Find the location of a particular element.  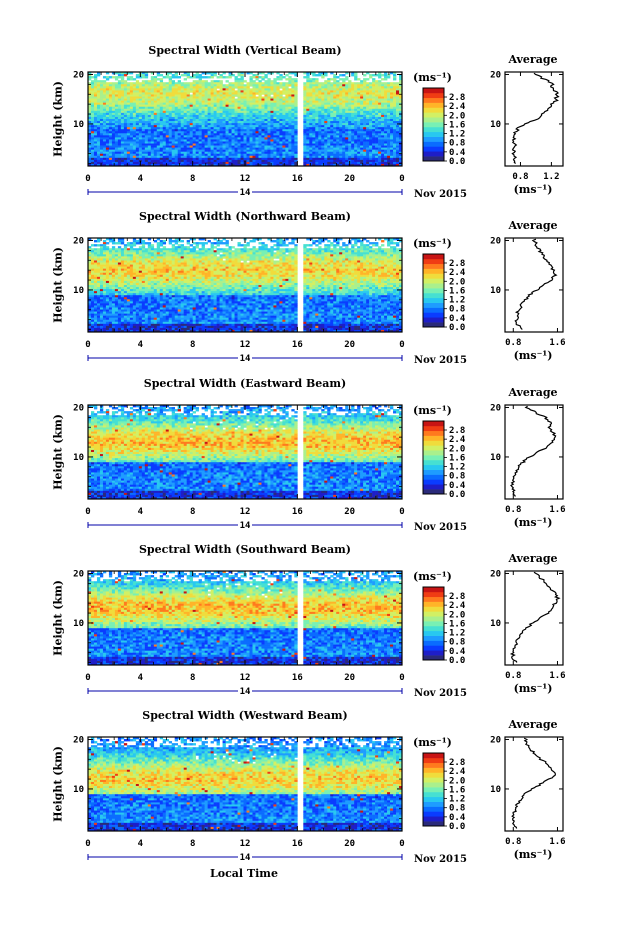

date-label: Nov 2015 is located at coordinates (440, 360).